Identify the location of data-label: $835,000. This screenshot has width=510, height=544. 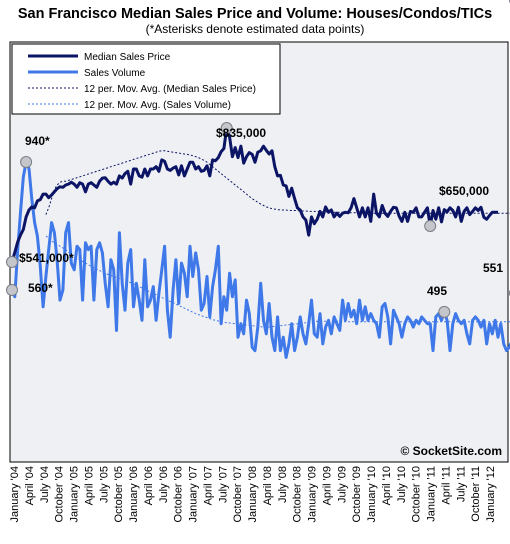
(241, 133).